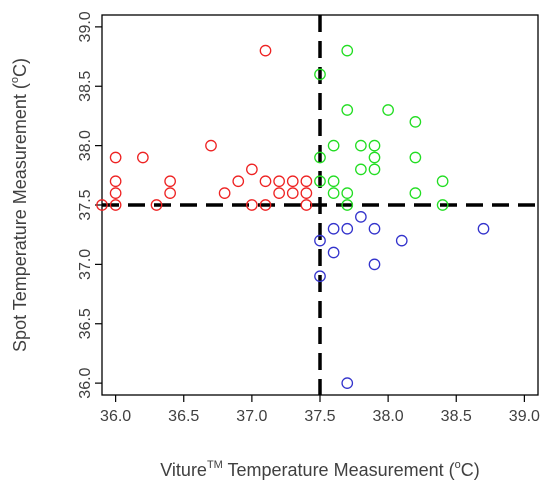 The height and width of the screenshot is (499, 550). What do you see at coordinates (388, 416) in the screenshot?
I see `x-tick-label: 38.0` at bounding box center [388, 416].